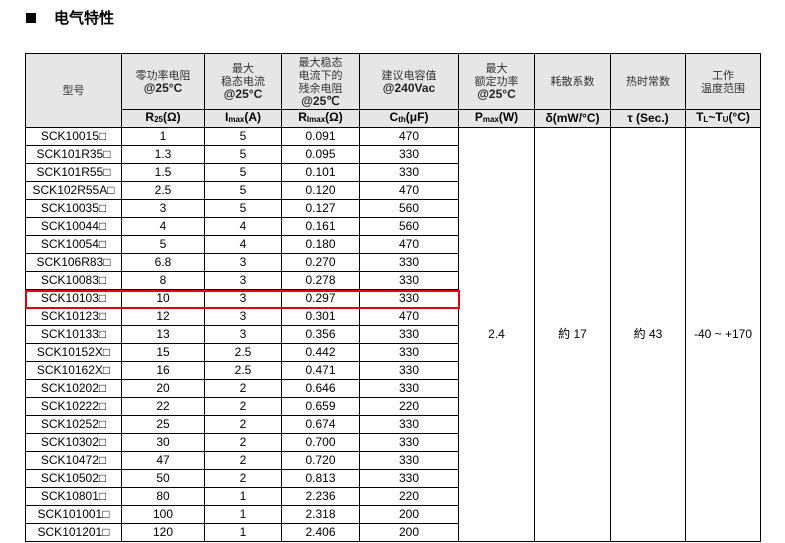 Image resolution: width=785 pixels, height=543 pixels. I want to click on table-cell: 12, so click(163, 316).